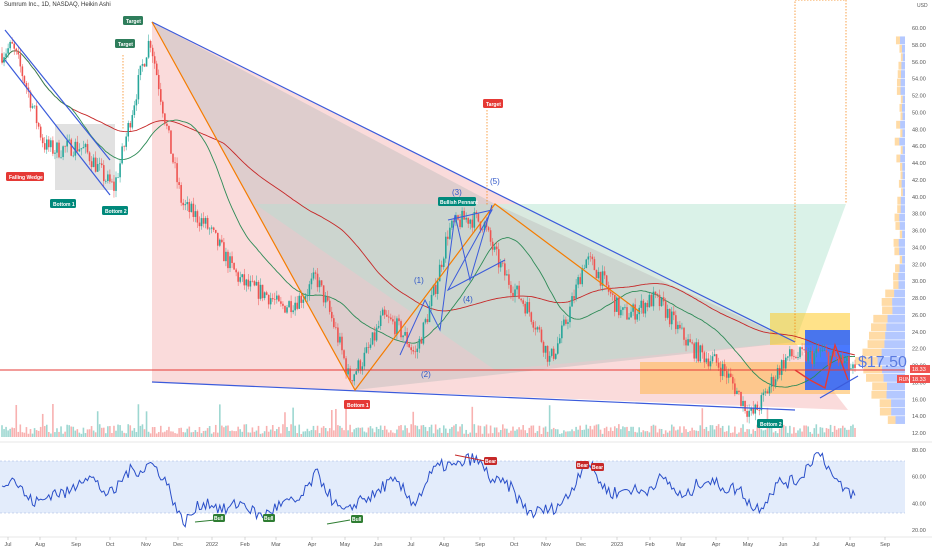 Image resolution: width=932 pixels, height=555 pixels. I want to click on time-axis-tick: Aug, so click(40, 545).